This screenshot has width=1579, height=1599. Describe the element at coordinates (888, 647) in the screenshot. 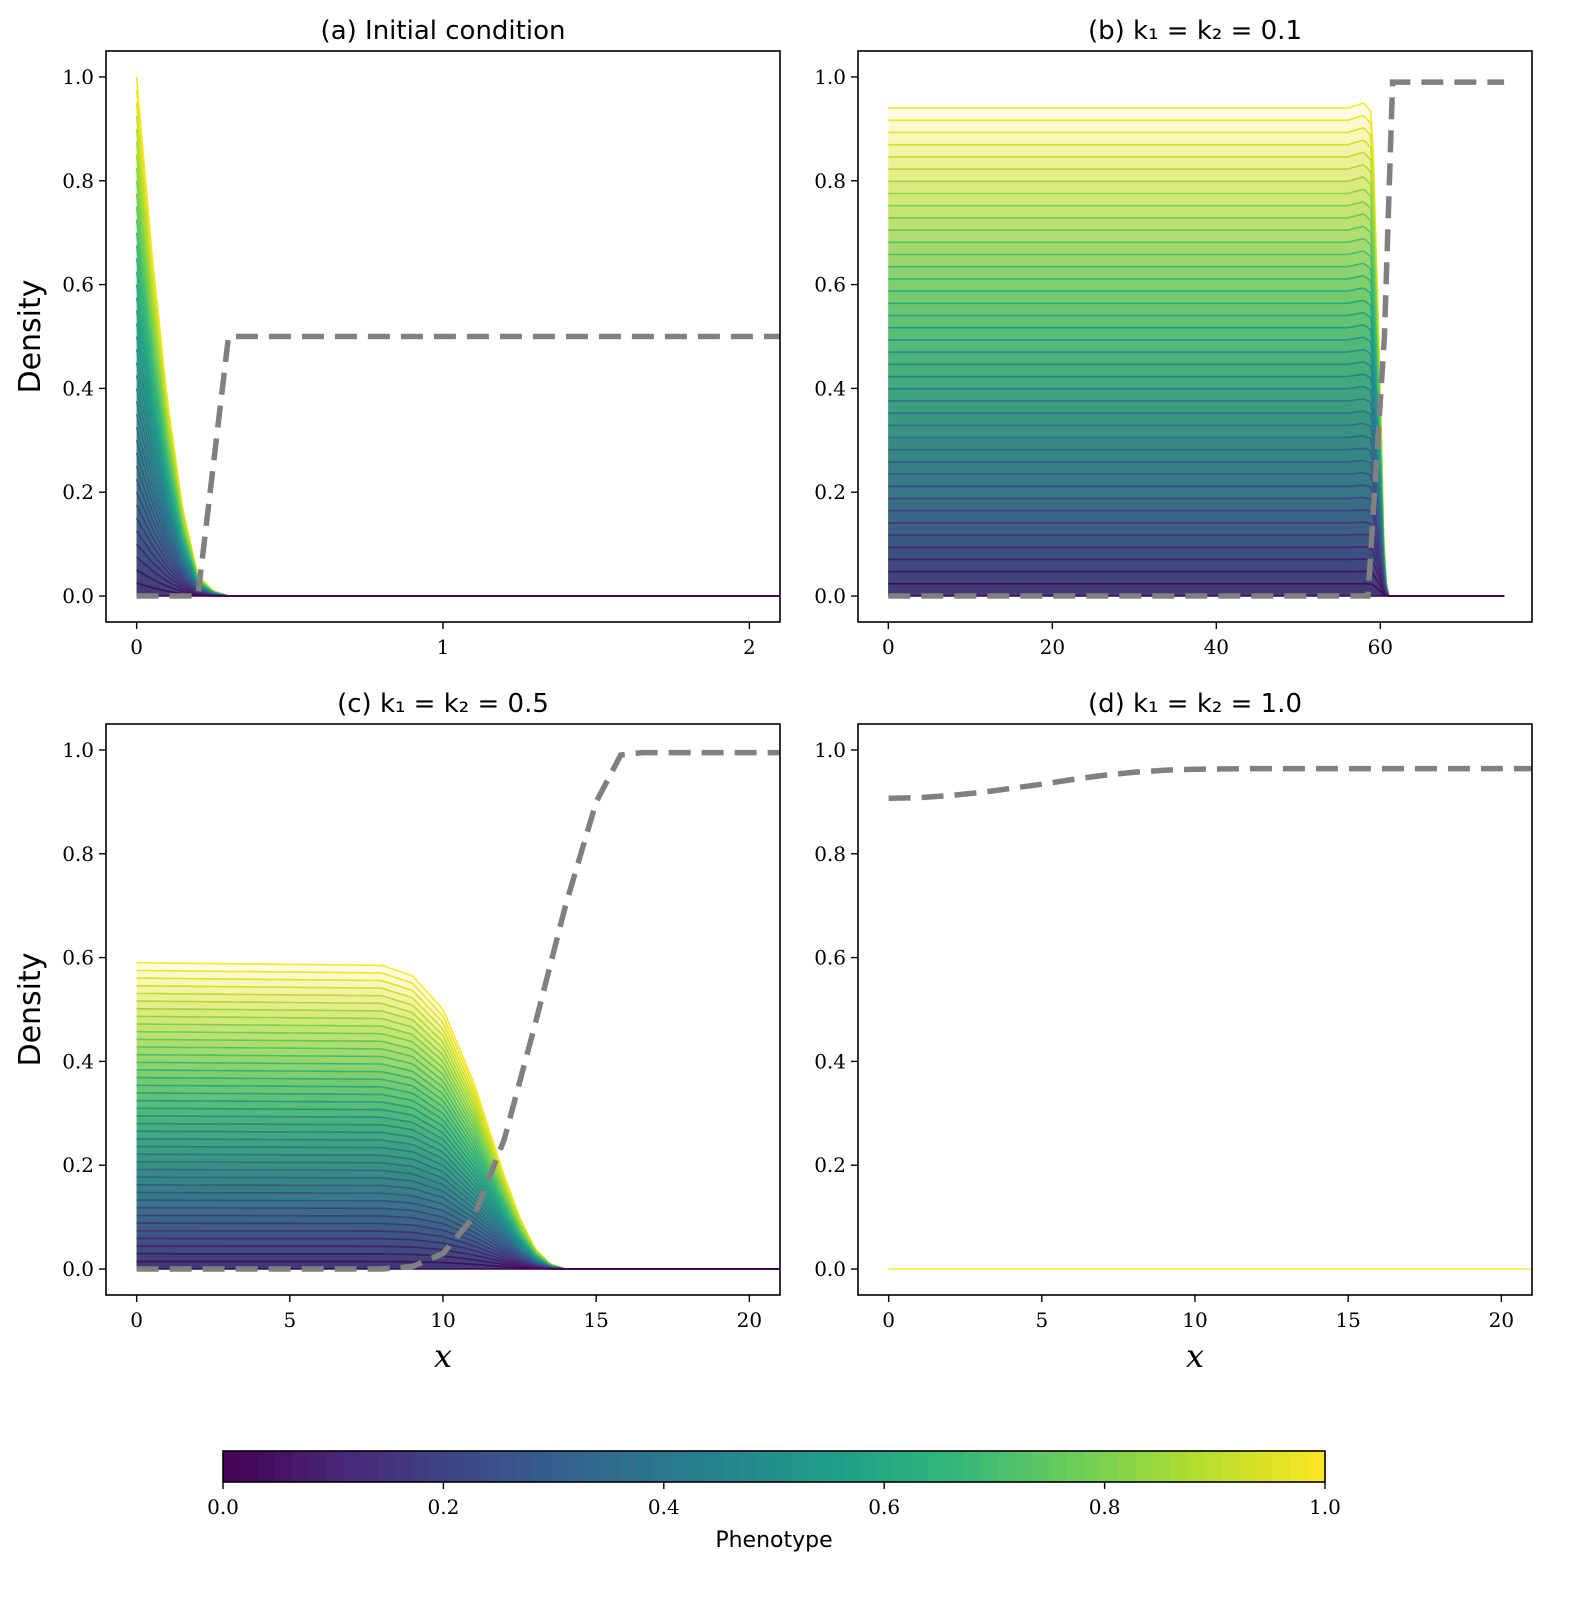

I see `xtick-label-b-0: 0` at that location.